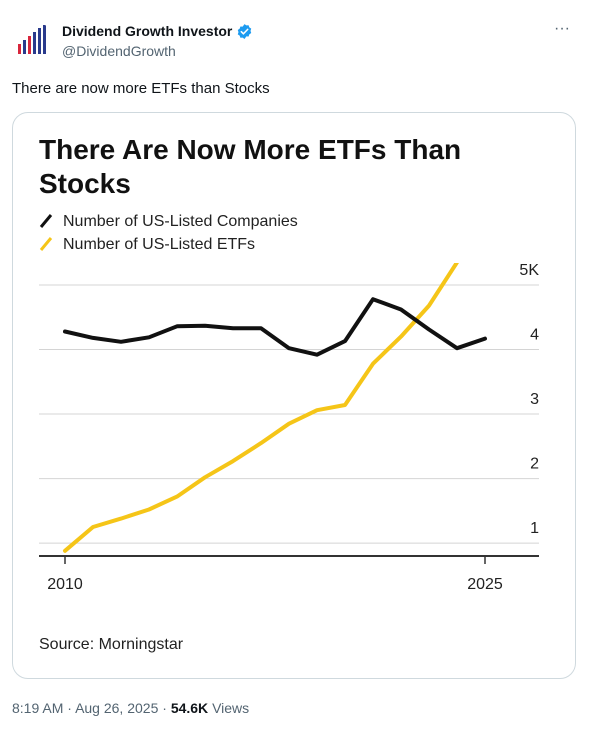 The height and width of the screenshot is (729, 590). I want to click on avatar, so click(32, 40).